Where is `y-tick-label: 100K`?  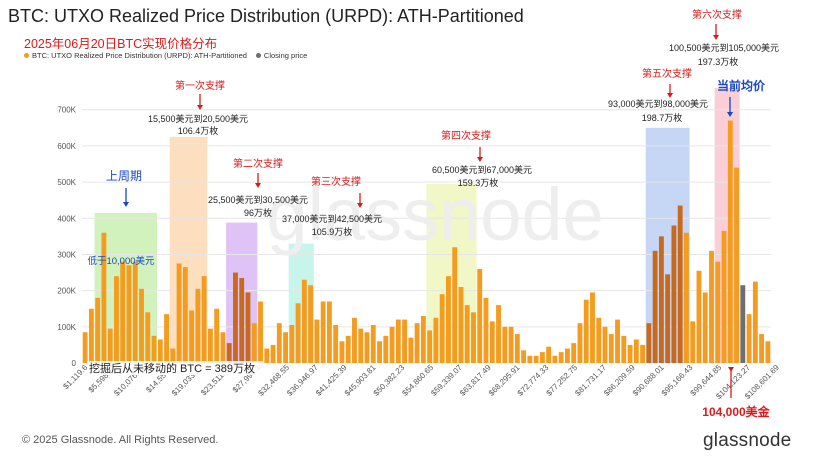
y-tick-label: 100K is located at coordinates (66, 327).